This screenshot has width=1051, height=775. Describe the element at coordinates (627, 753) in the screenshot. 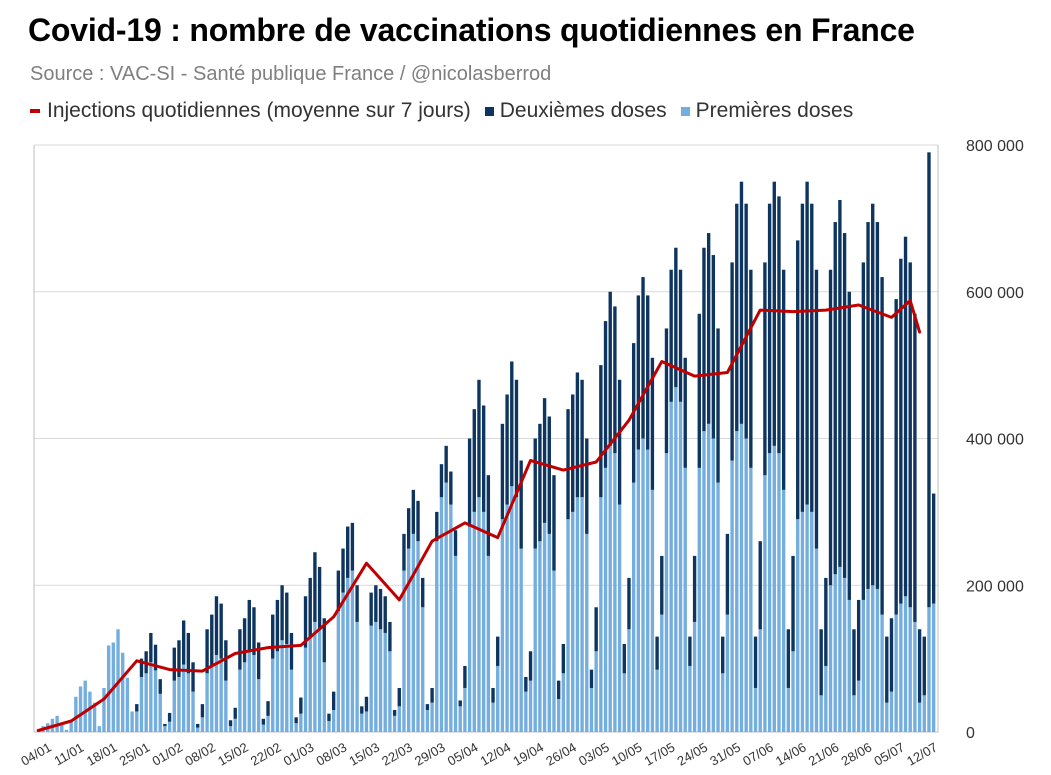

I see `x-tick-label: 10/05` at that location.